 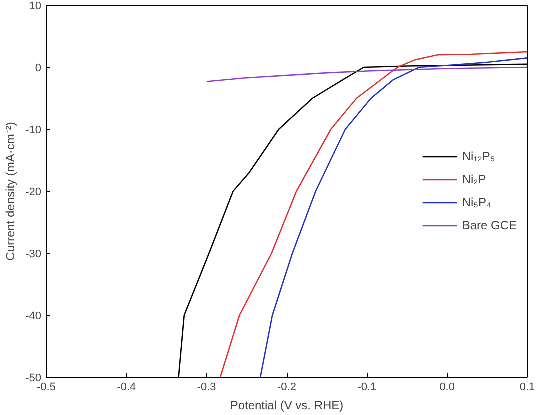 I want to click on legend-label: Ni₁₂P₅, so click(x=479, y=157).